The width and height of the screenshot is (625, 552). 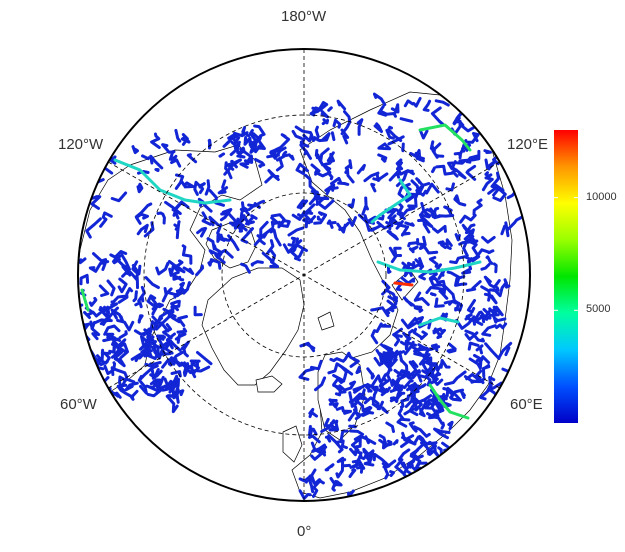 What do you see at coordinates (598, 309) in the screenshot?
I see `colorbar-tick-label-5000: 5000` at bounding box center [598, 309].